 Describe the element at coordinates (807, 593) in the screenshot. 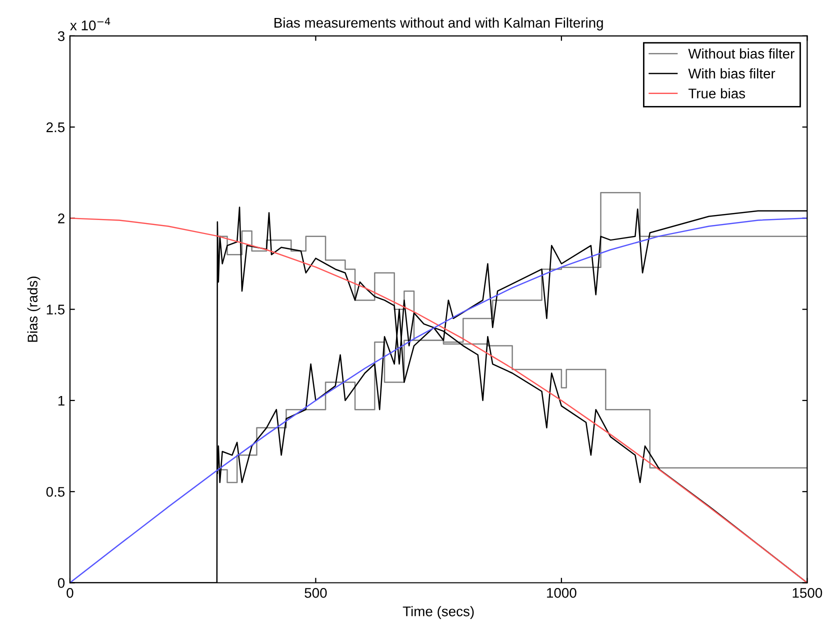

I see `x-tick-label: 1500` at that location.